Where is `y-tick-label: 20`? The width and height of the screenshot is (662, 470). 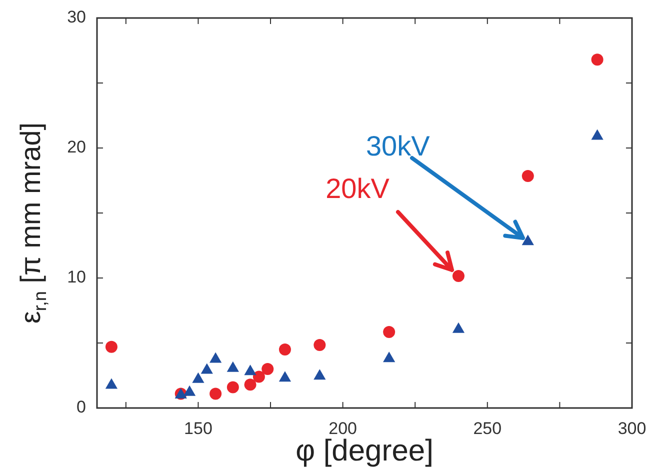
y-tick-label: 20 is located at coordinates (76, 147).